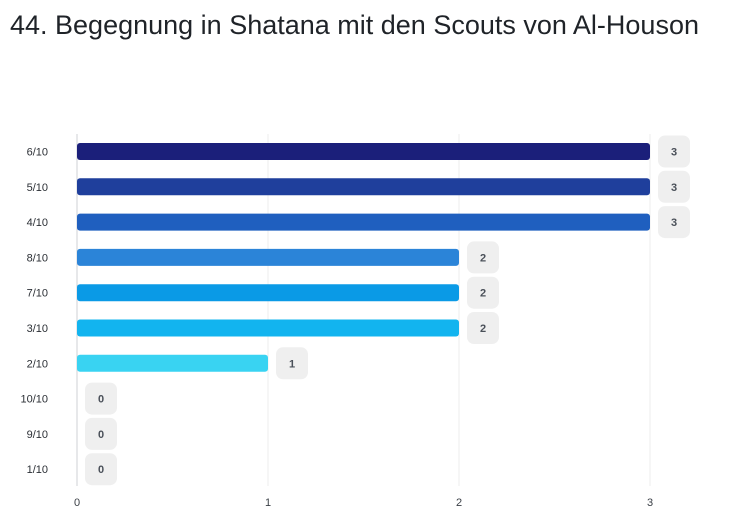 This screenshot has height=530, width=732. I want to click on bar-6/10, so click(363, 151).